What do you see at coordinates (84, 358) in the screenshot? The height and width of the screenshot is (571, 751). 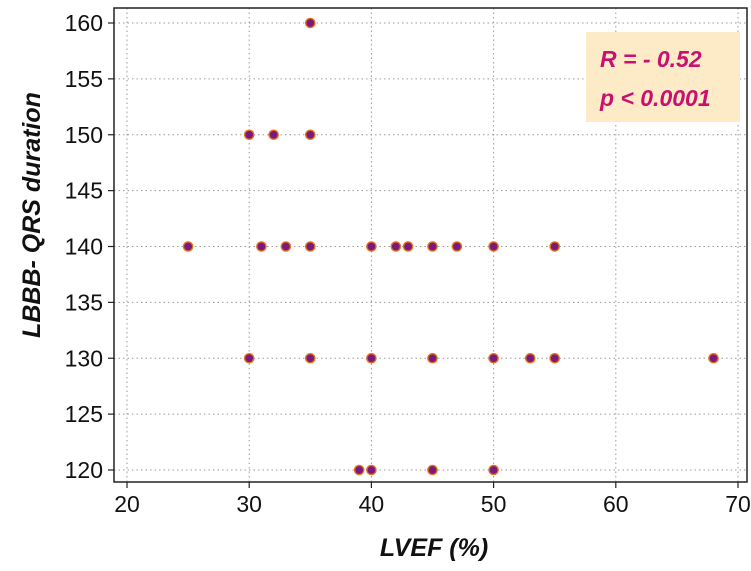 I see `y-tick-label: 130` at bounding box center [84, 358].